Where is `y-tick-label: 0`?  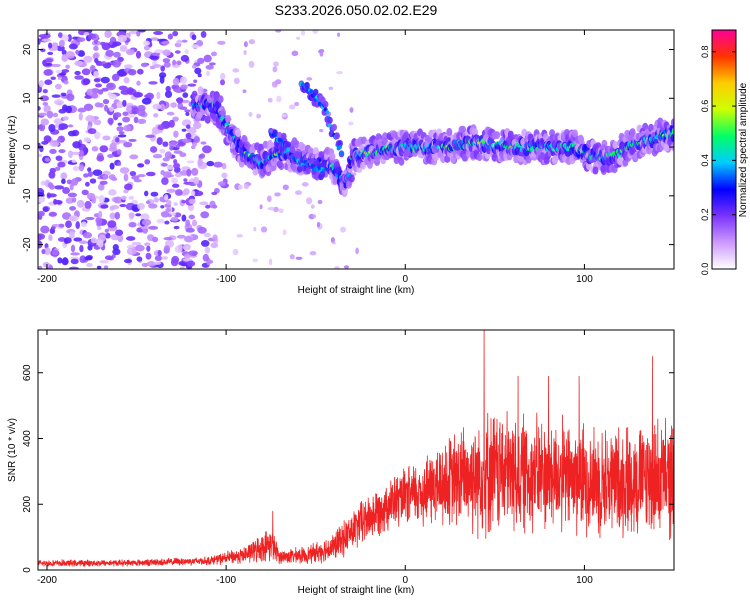 y-tick-label: 0 is located at coordinates (27, 147).